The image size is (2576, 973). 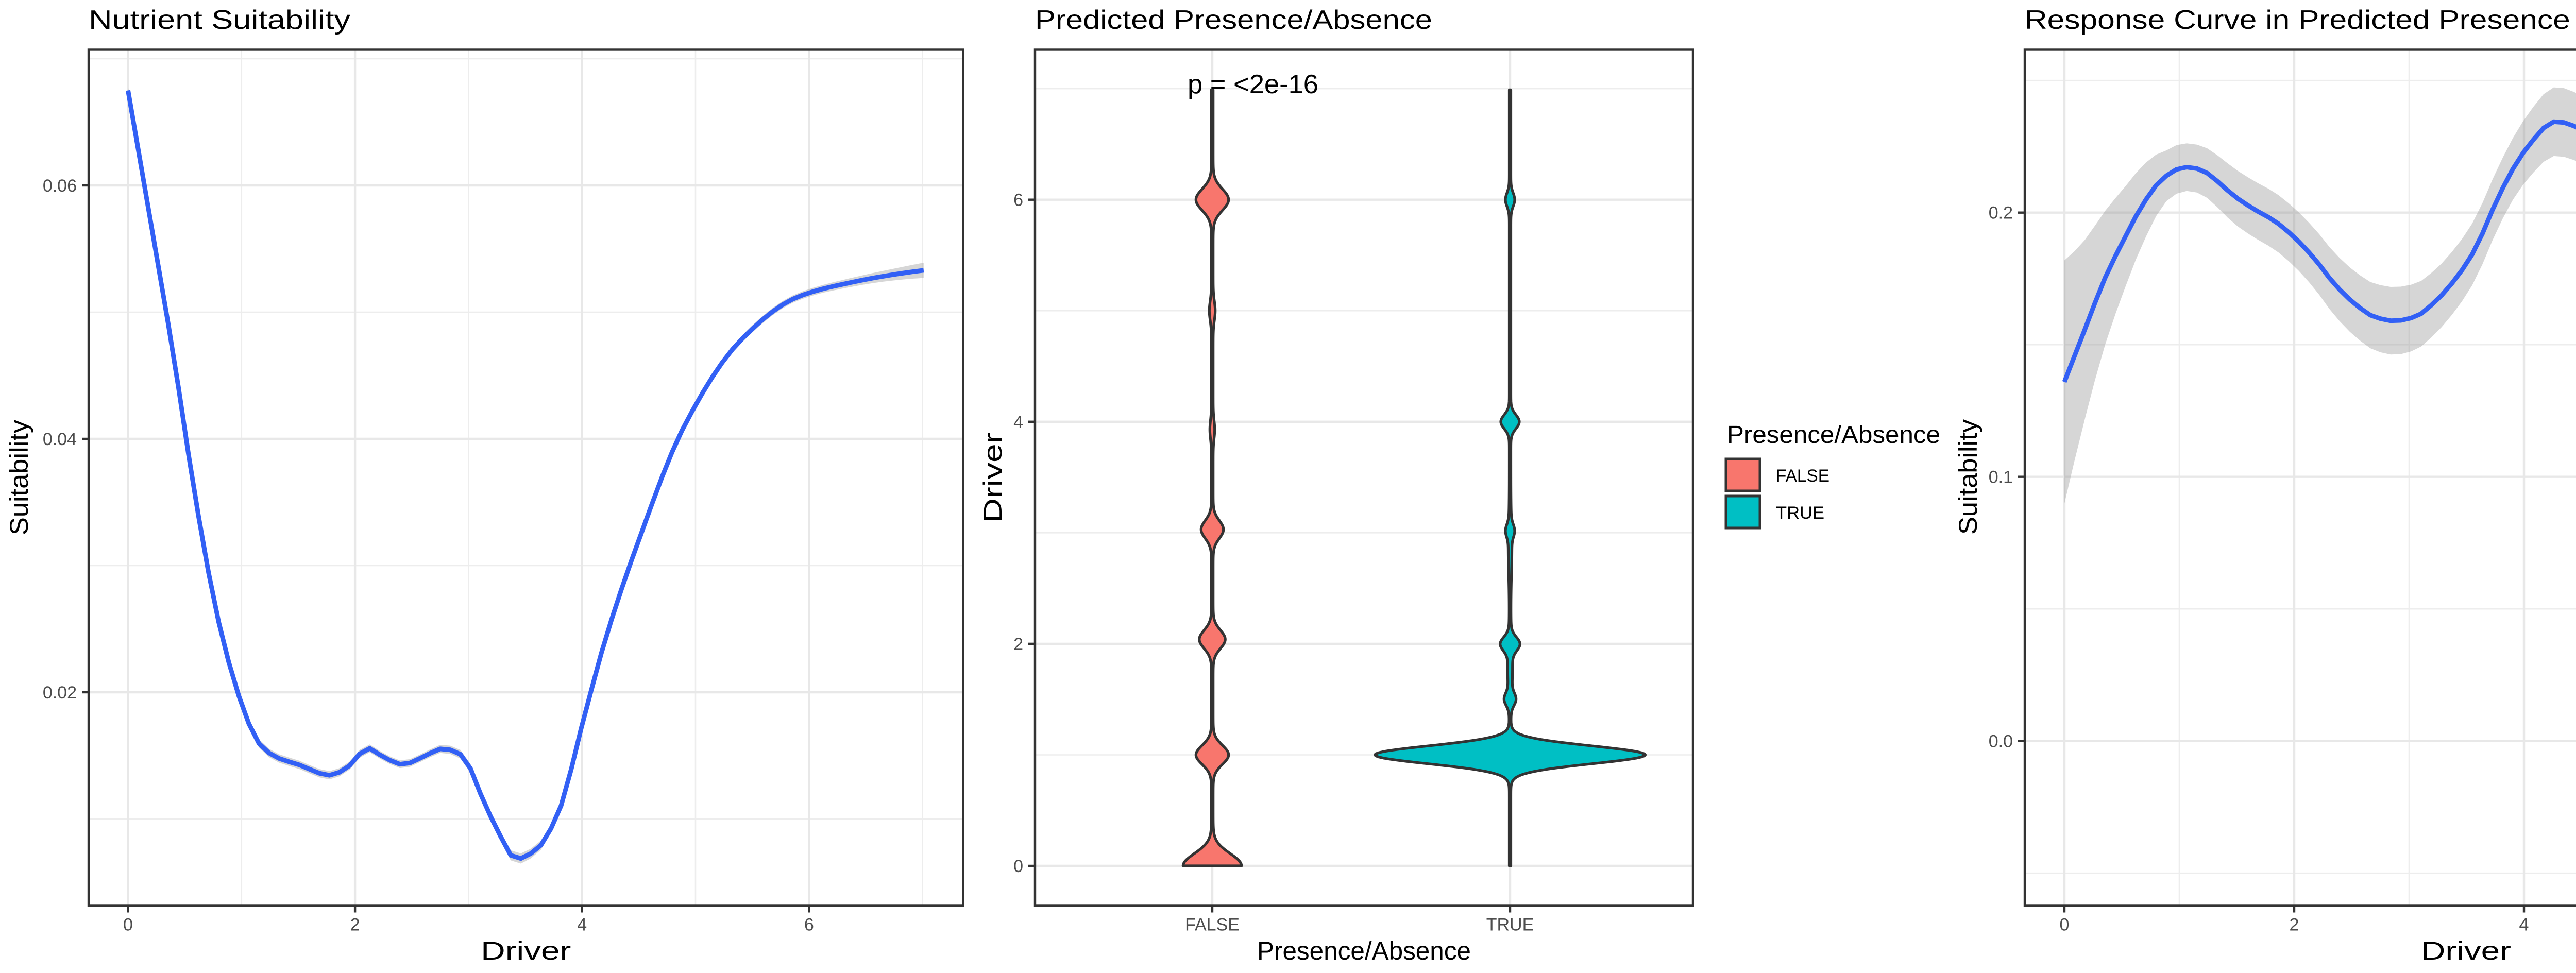 I want to click on svg-text: 0.2, so click(x=2001, y=213).